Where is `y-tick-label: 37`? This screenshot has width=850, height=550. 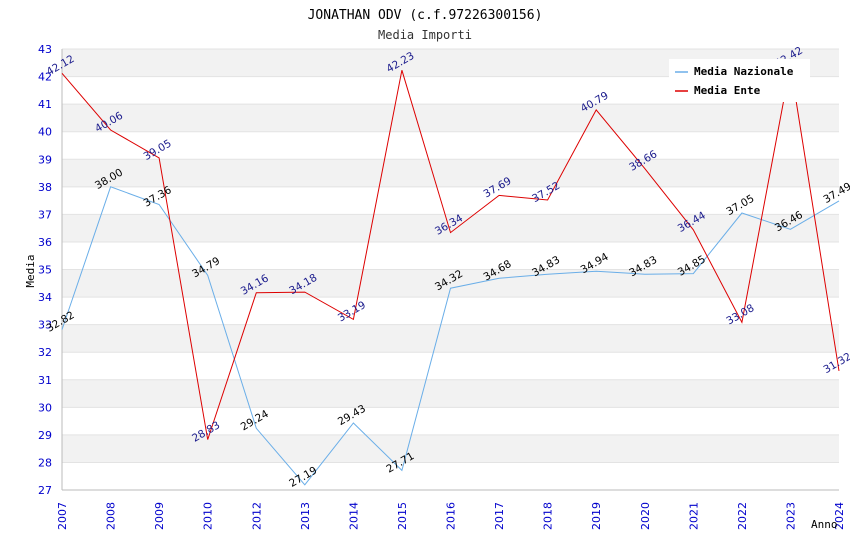
y-tick-label: 37 is located at coordinates (45, 214).